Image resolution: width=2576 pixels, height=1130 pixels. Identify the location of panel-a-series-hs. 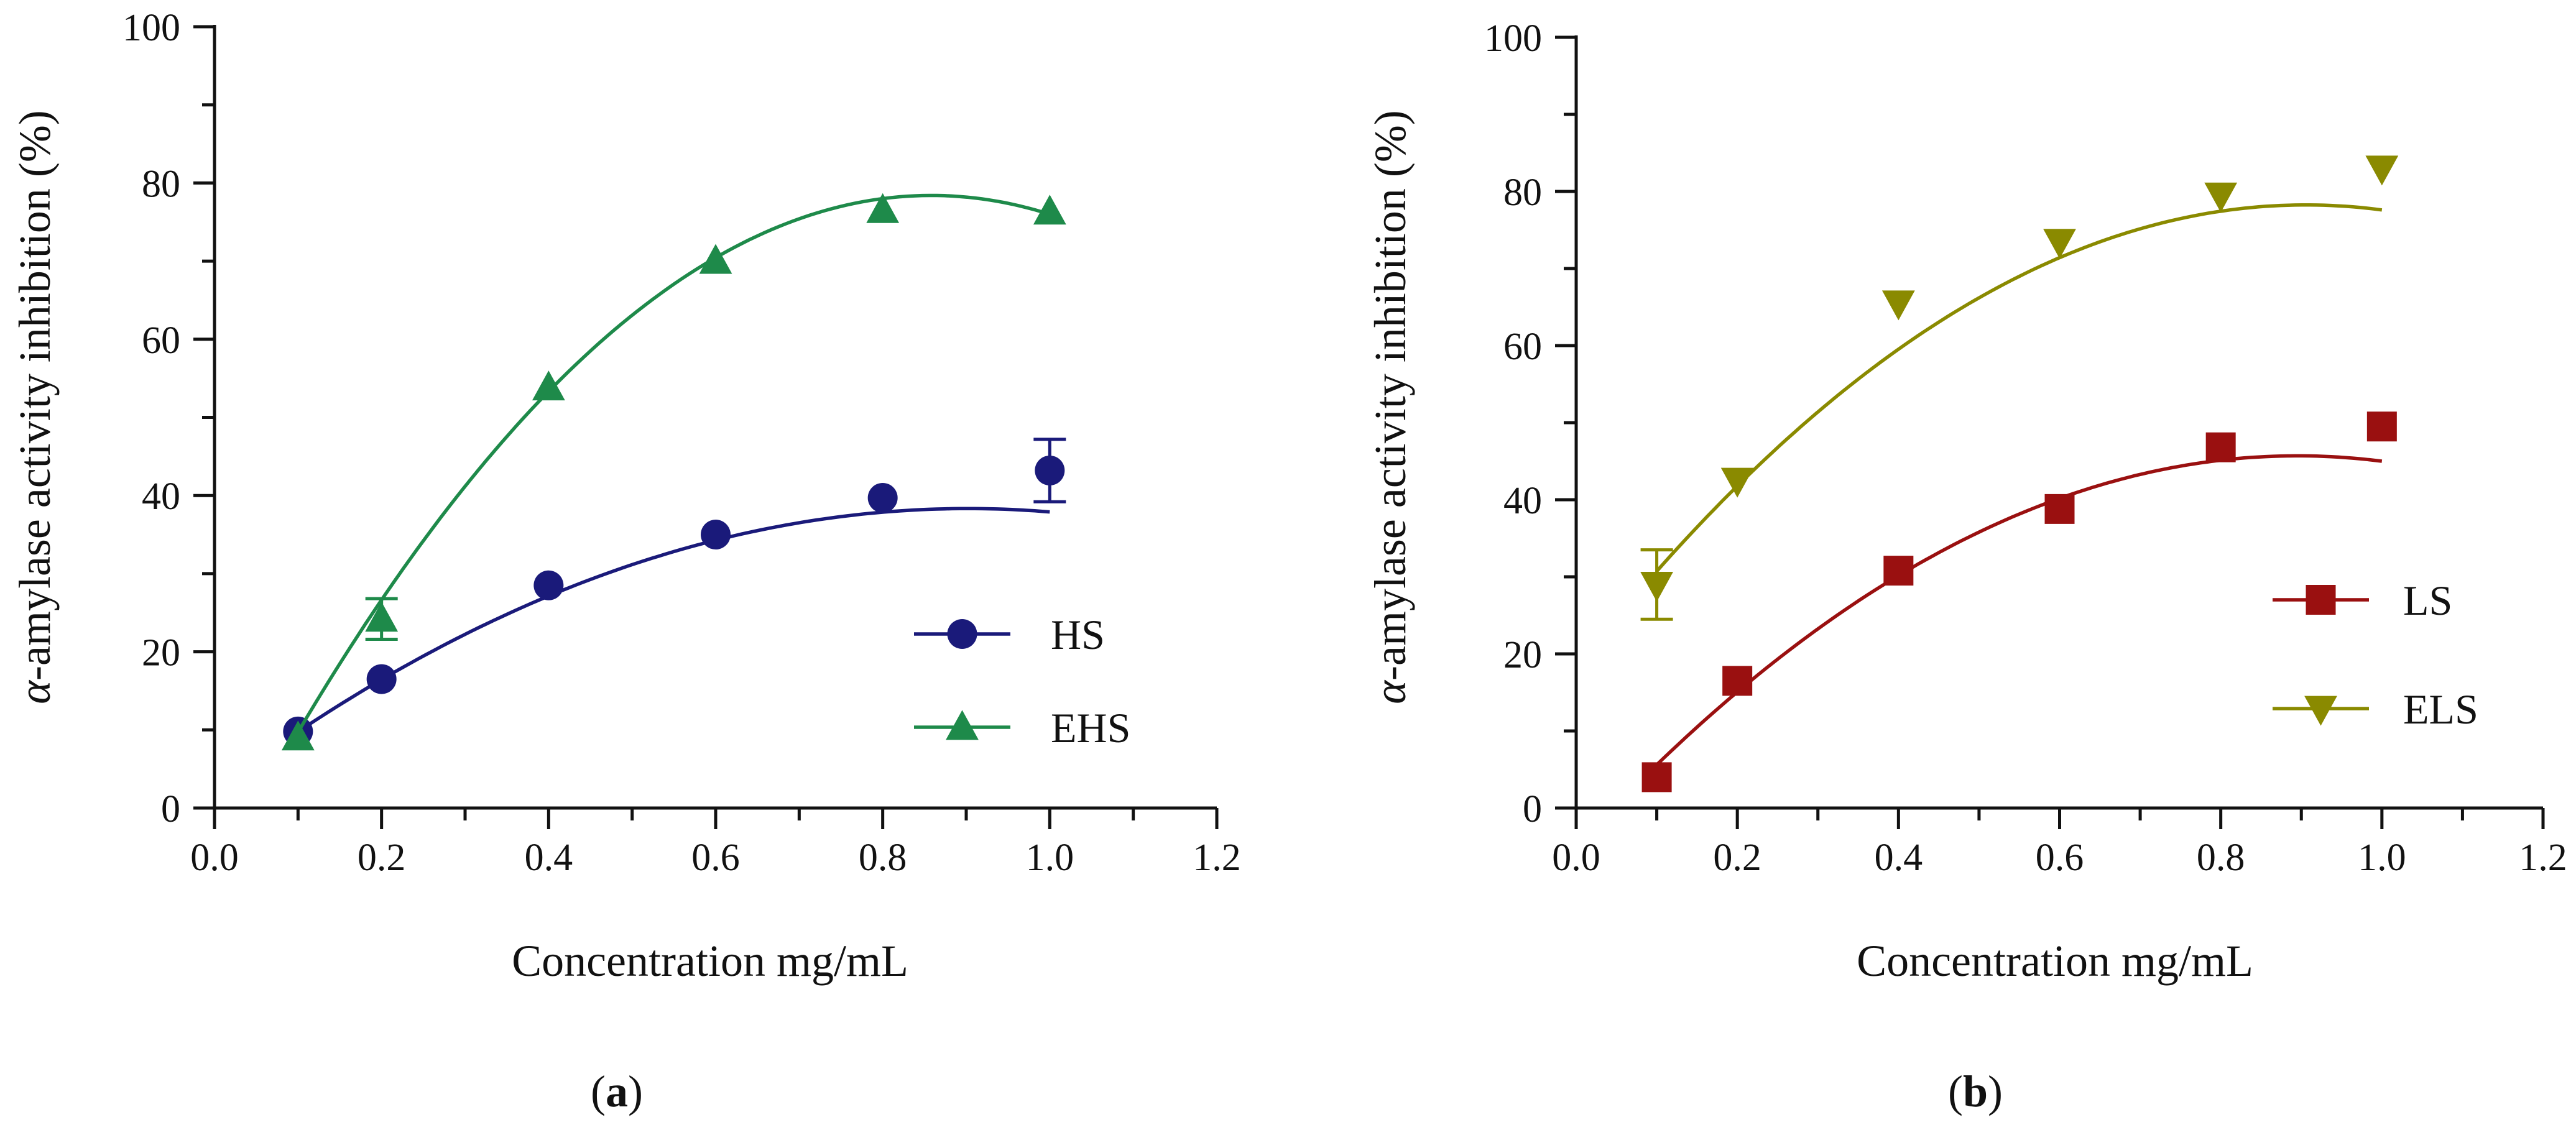
(674, 592).